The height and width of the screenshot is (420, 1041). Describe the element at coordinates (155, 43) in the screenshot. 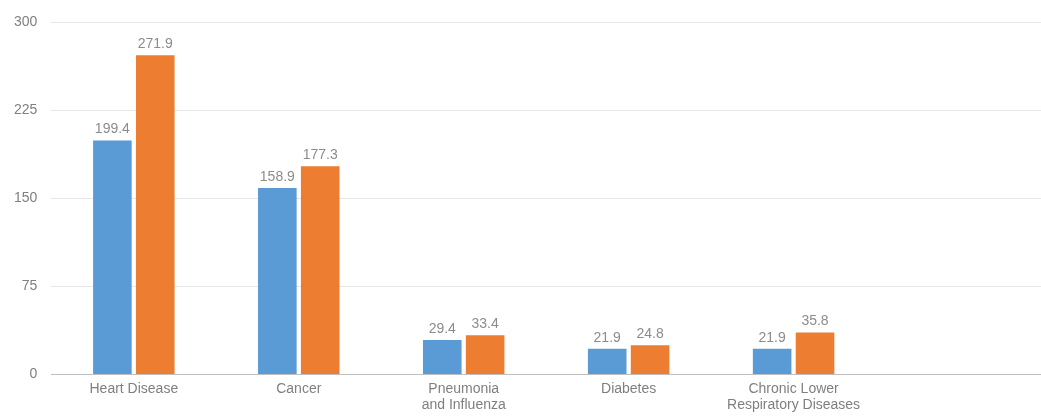

I see `data-label: 271.9` at that location.